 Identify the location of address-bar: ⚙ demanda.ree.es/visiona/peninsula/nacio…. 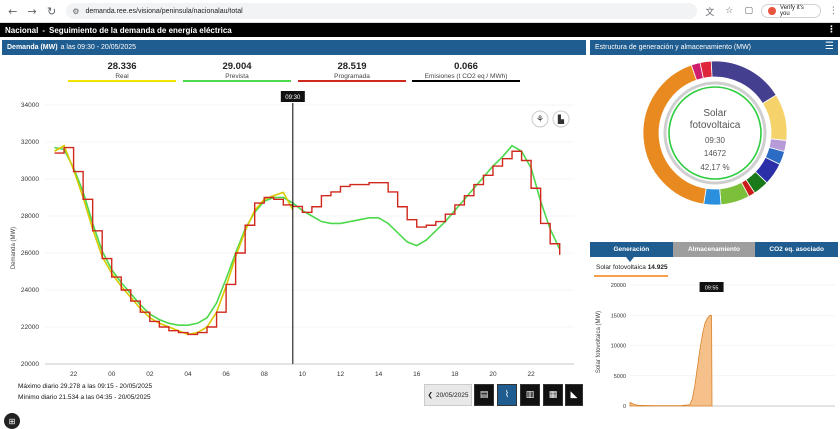
(382, 11).